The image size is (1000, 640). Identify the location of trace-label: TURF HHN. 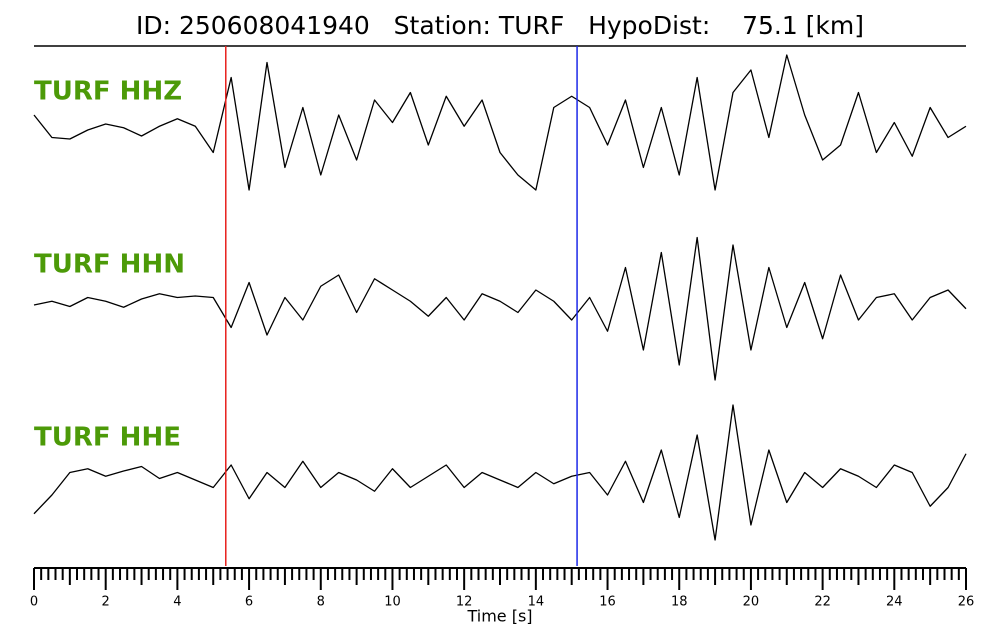
(109, 265).